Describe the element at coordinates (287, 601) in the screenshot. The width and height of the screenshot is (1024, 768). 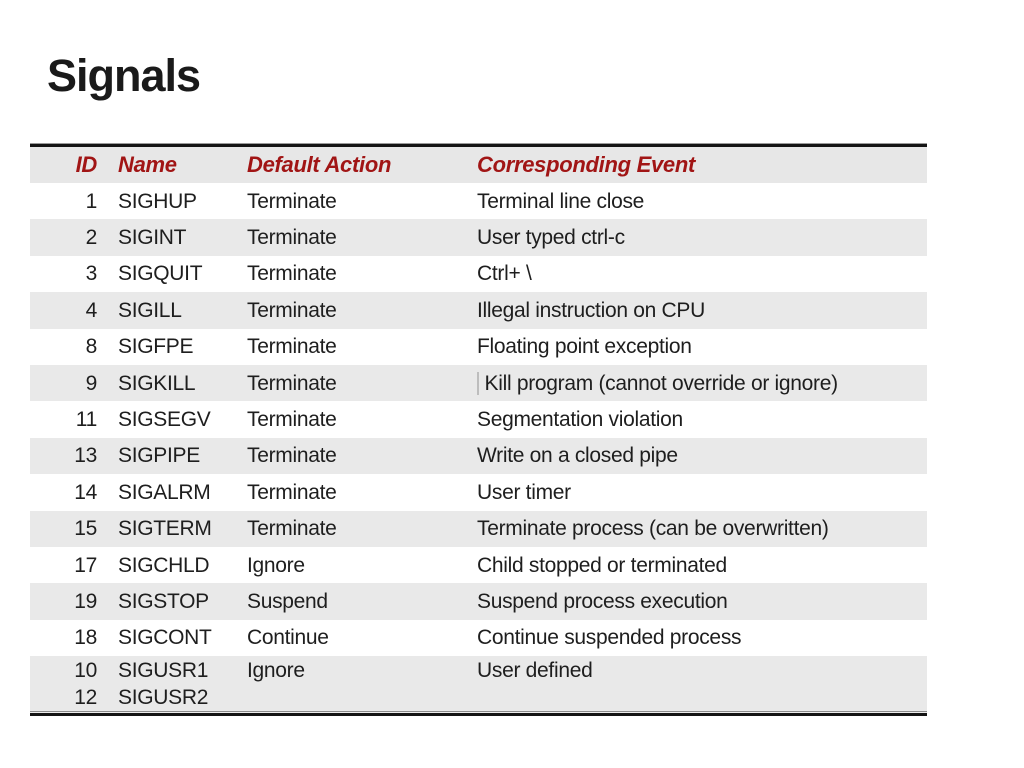
I see `cell-action: Suspend` at that location.